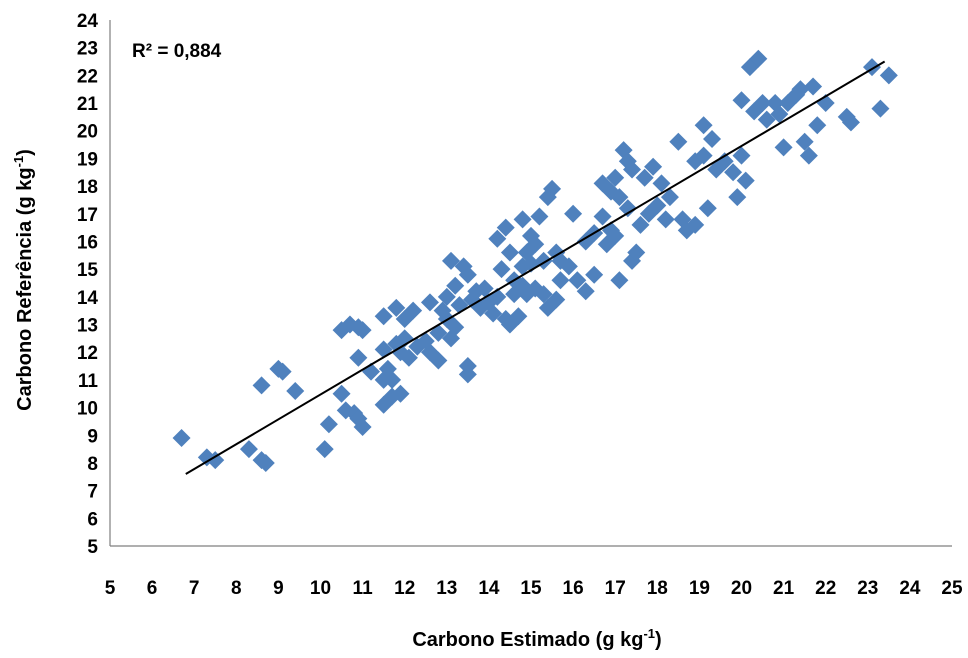  I want to click on y-axis-title-tail: ), so click(25, 152).